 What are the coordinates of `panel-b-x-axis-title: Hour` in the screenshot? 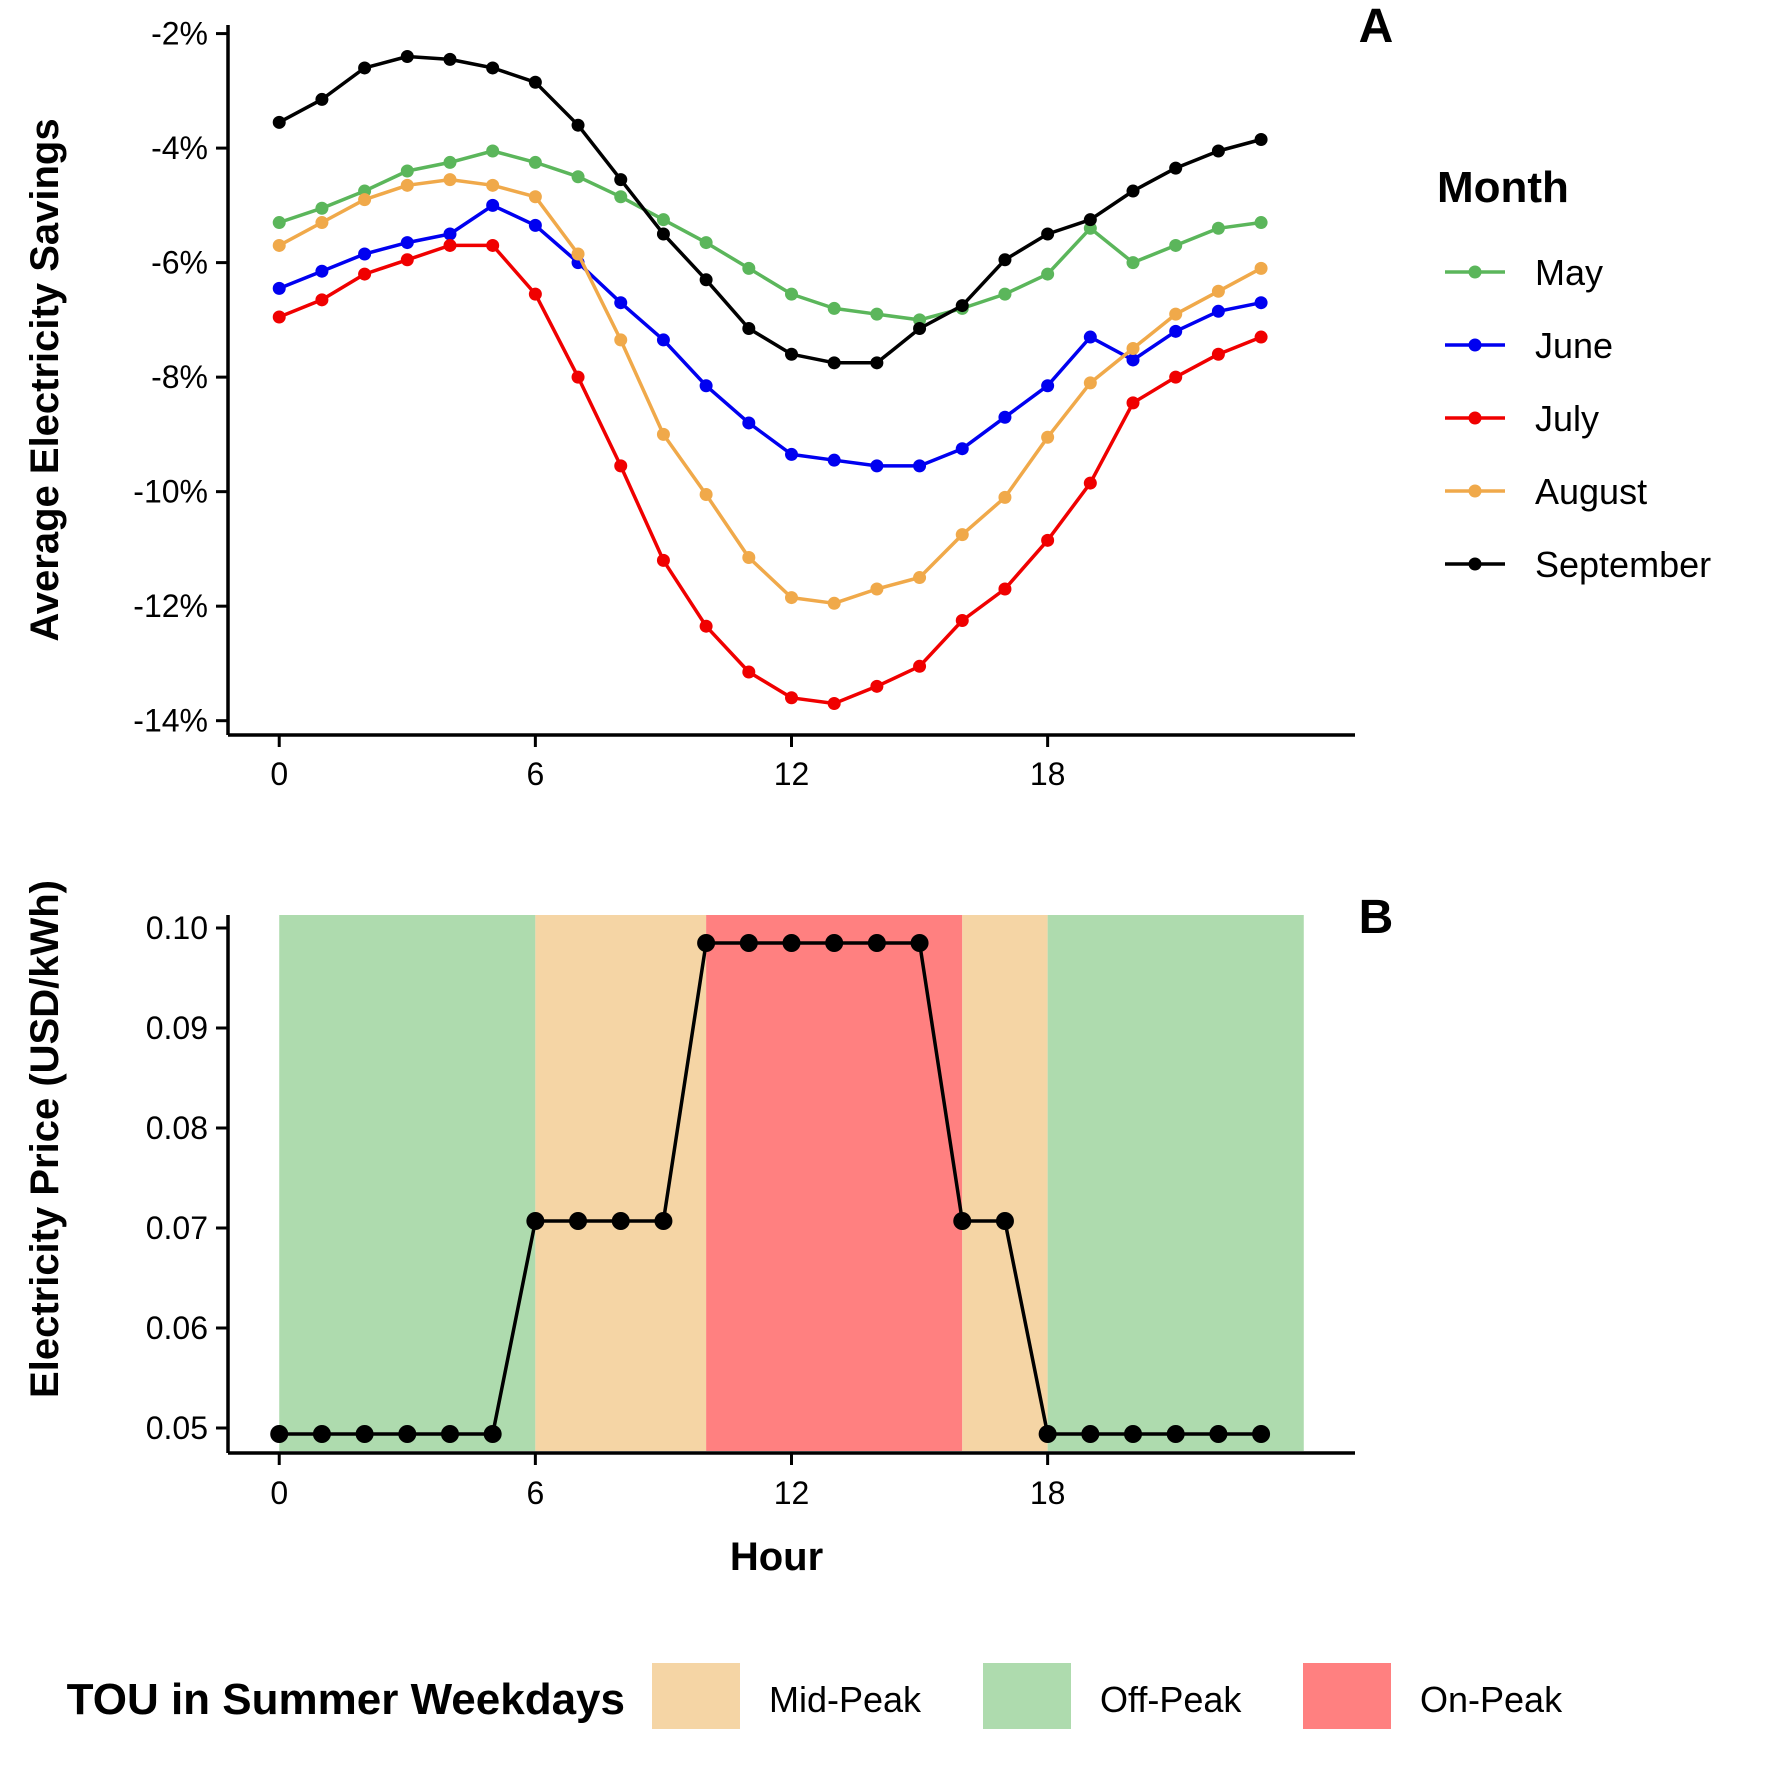 It's located at (776, 1557).